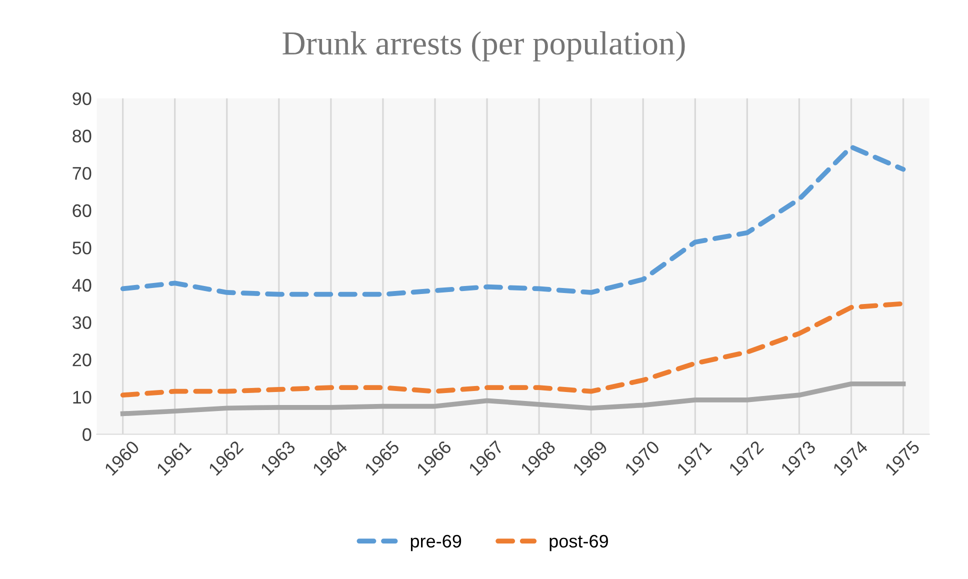 The width and height of the screenshot is (968, 579). What do you see at coordinates (82, 248) in the screenshot?
I see `y-tick-label: 50` at bounding box center [82, 248].